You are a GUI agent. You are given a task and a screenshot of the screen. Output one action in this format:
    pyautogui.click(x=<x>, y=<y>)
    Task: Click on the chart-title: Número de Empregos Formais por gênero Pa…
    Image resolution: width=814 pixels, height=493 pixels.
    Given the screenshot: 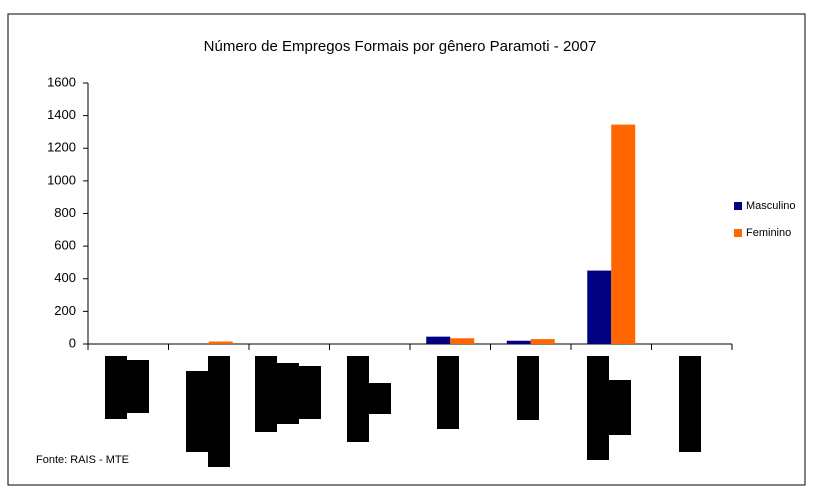 What is the action you would take?
    pyautogui.click(x=400, y=46)
    